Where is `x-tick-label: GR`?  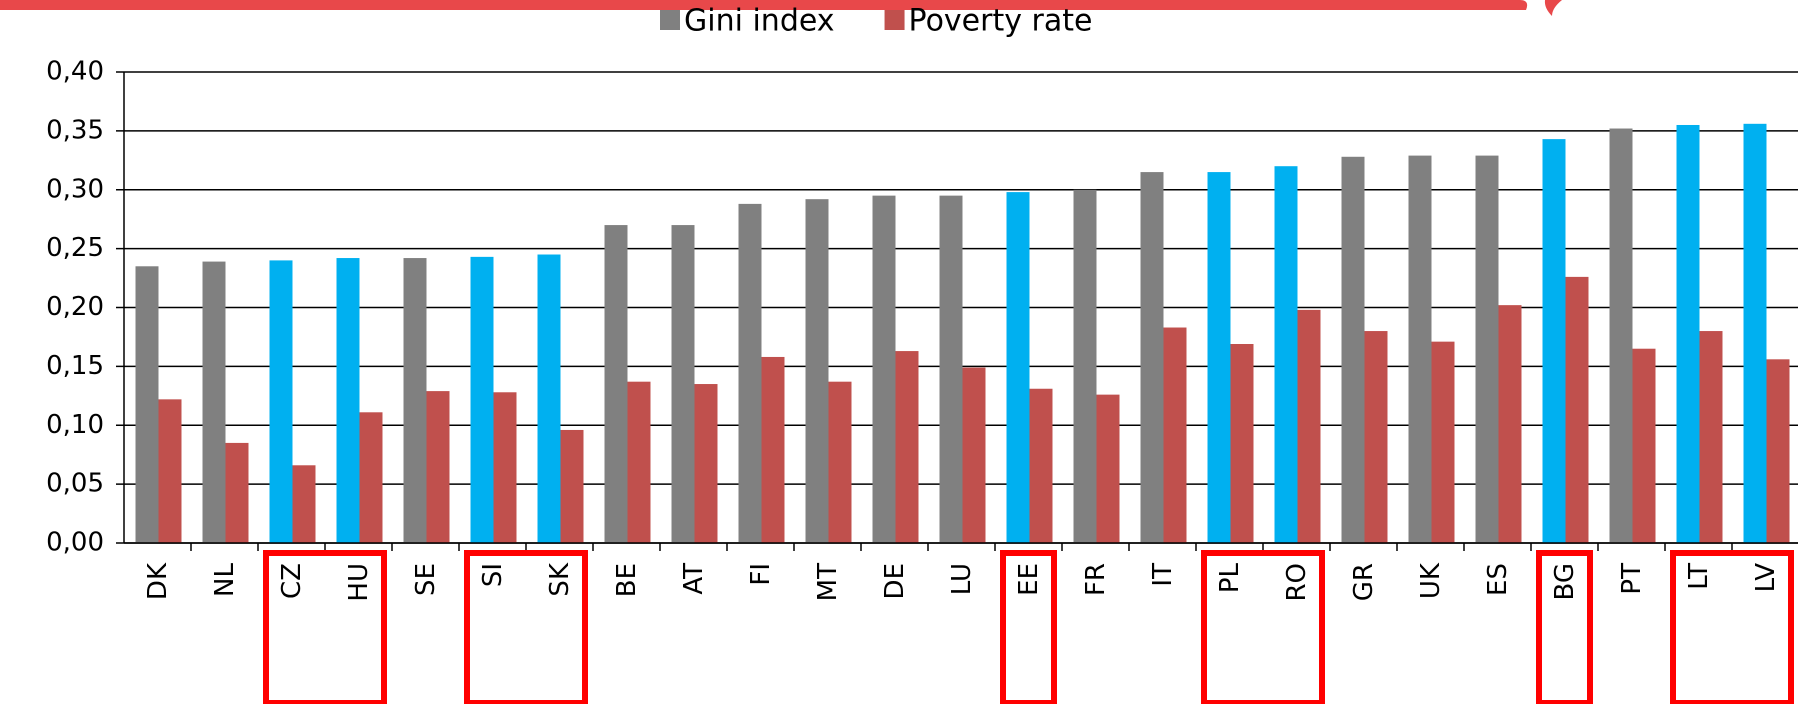 x-tick-label: GR is located at coordinates (1364, 582).